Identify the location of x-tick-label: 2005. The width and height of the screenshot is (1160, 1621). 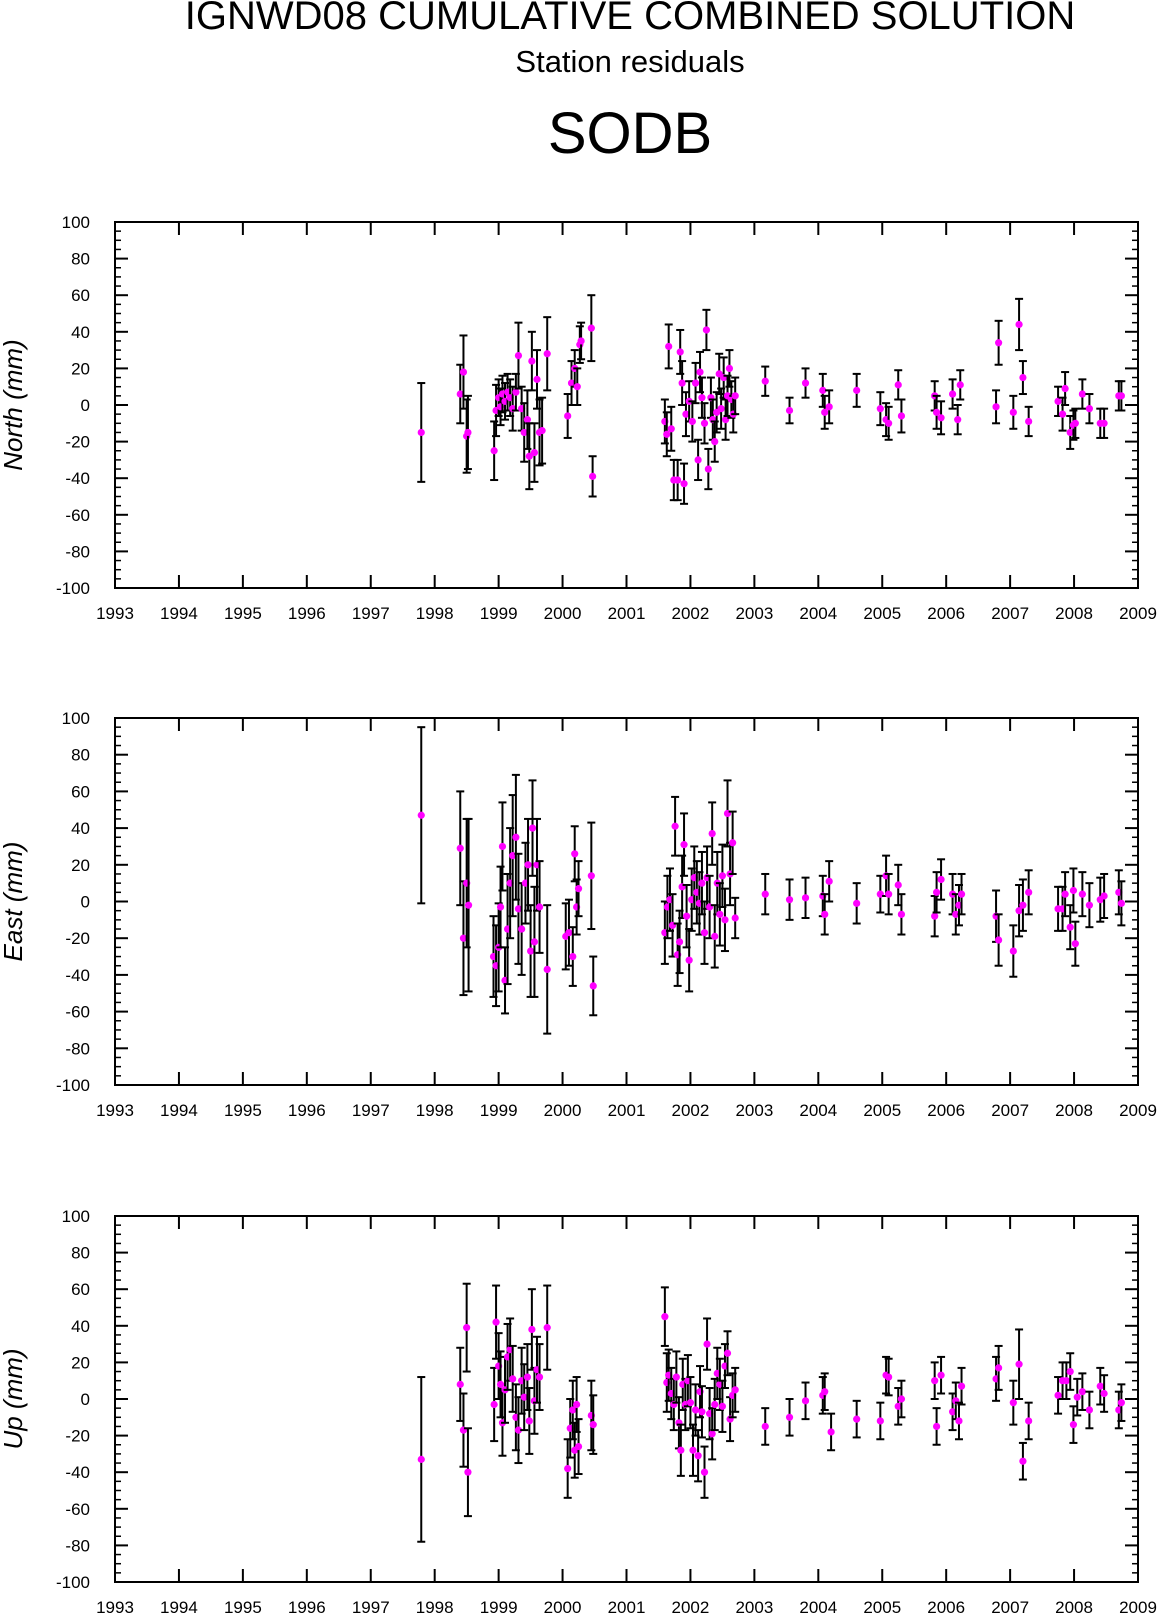
(882, 613).